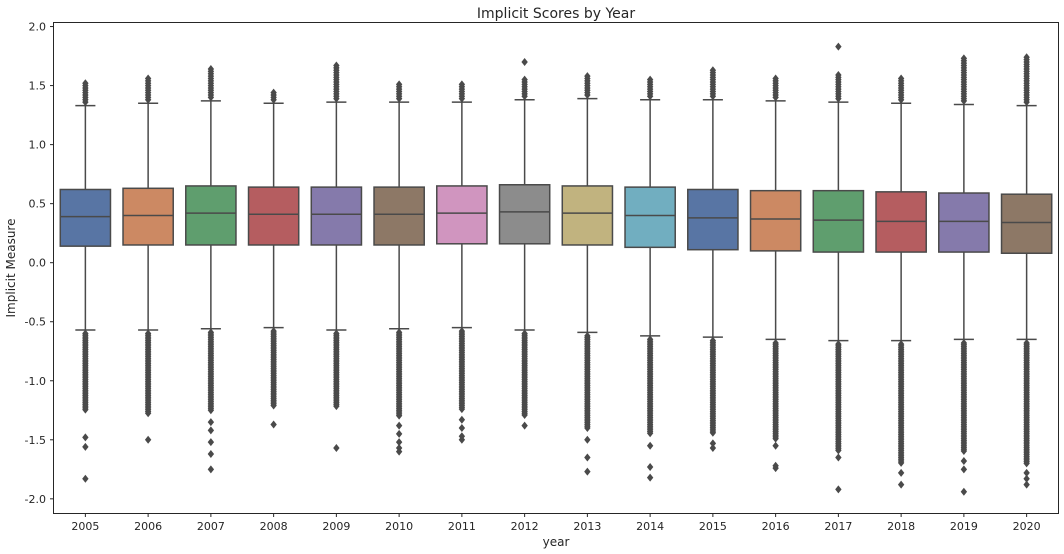 The width and height of the screenshot is (1064, 554). I want to click on x-tick-label: 2010, so click(399, 526).